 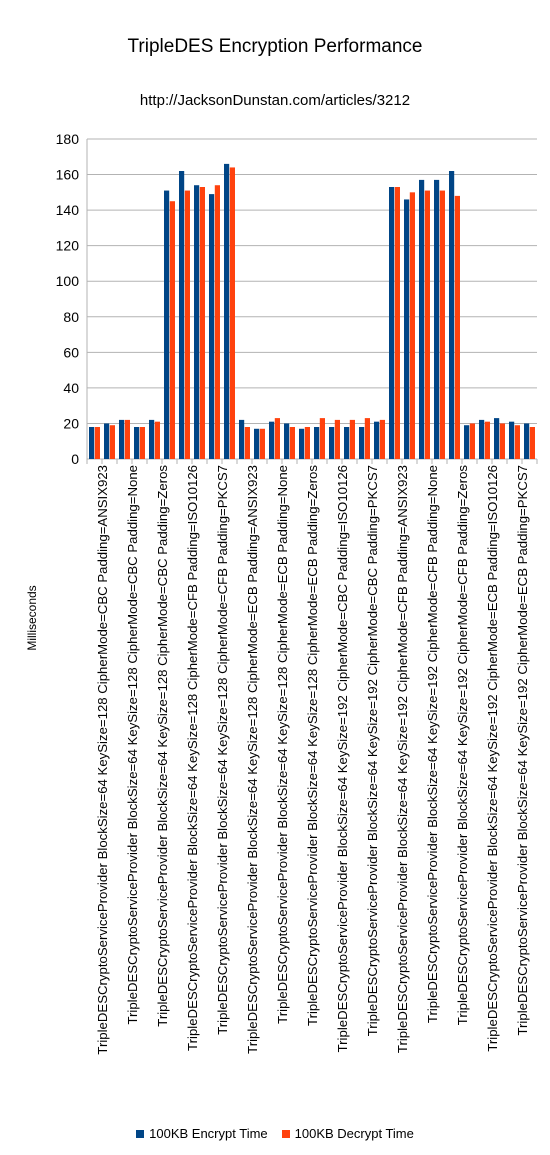 I want to click on legend: 100KB Encrypt Time 100KB Decrypt Time, so click(x=275, y=1133).